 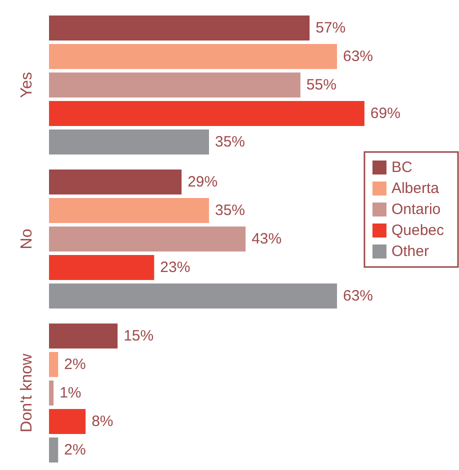 I want to click on y-tick-label: No, so click(x=27, y=239).